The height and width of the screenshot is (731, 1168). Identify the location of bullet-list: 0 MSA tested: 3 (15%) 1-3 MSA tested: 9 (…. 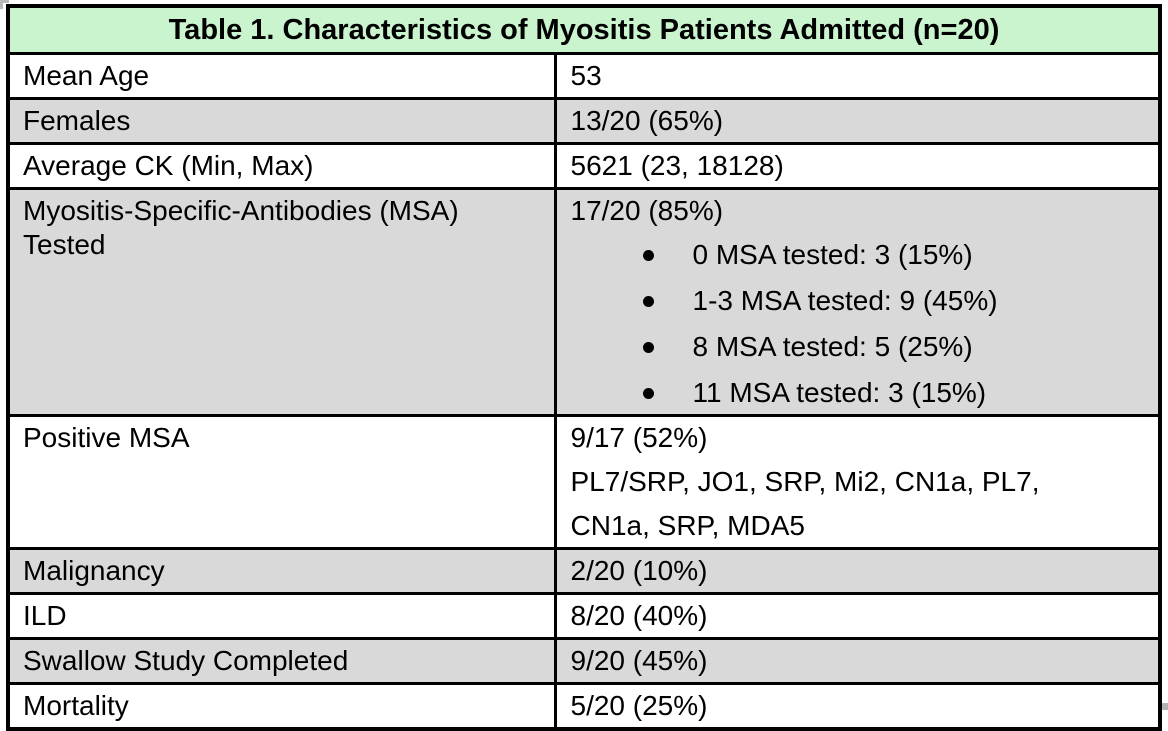
(860, 324).